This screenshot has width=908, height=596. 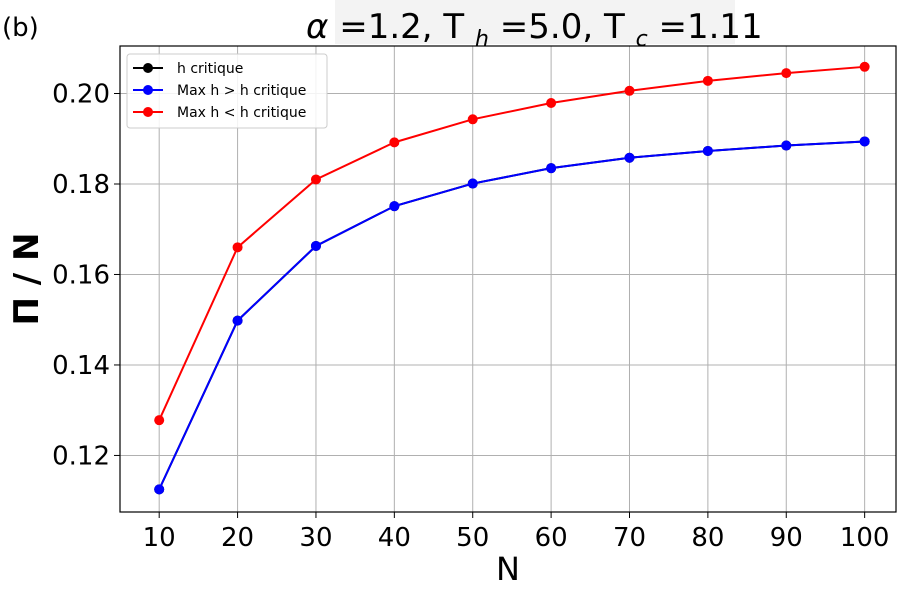 I want to click on legend-label: Max h < h critique, so click(x=241, y=113).